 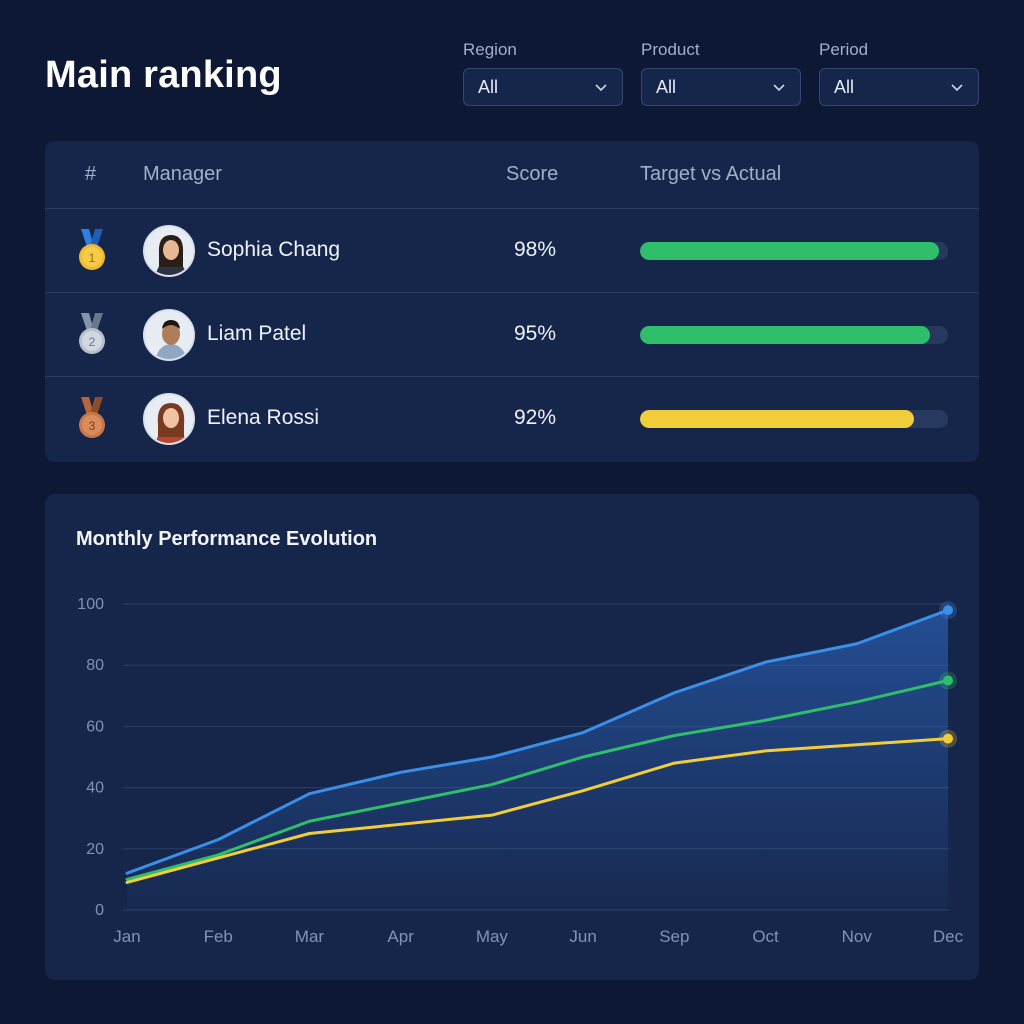 What do you see at coordinates (263, 417) in the screenshot?
I see `manager-name: Elena Rossi` at bounding box center [263, 417].